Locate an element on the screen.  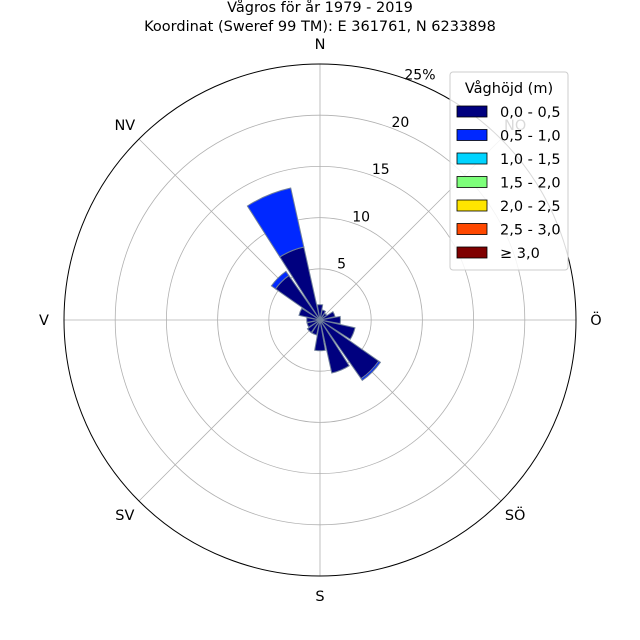
radial-tick-label: 25% is located at coordinates (419, 75).